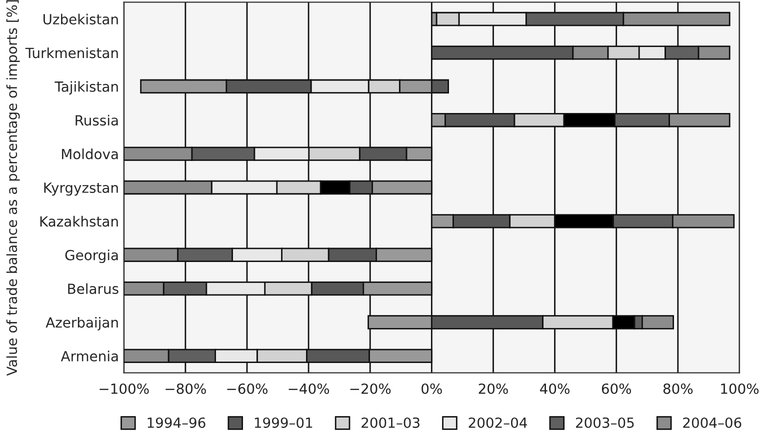 The height and width of the screenshot is (436, 760). What do you see at coordinates (90, 154) in the screenshot?
I see `y-tick-label: Moldova` at bounding box center [90, 154].